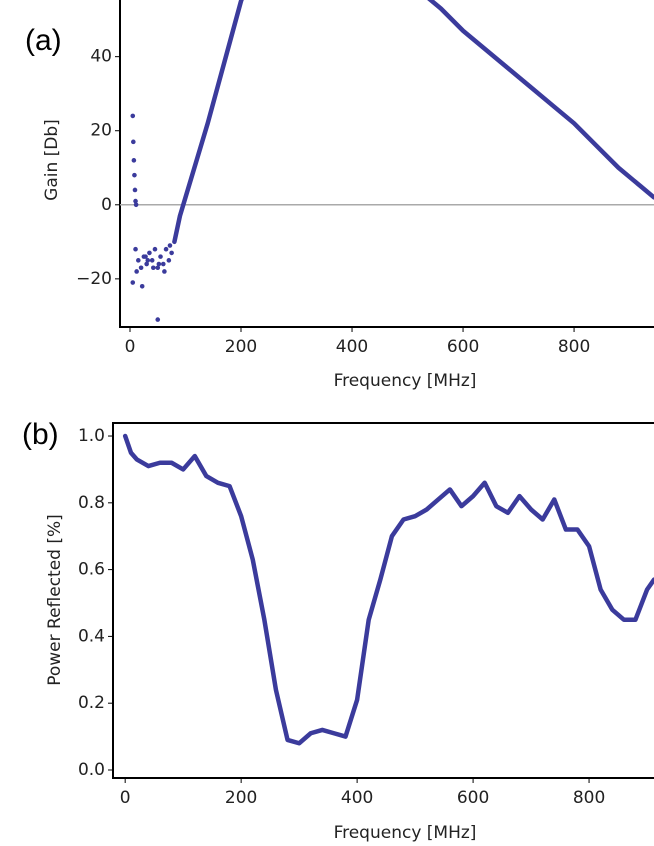  Describe the element at coordinates (101, 131) in the screenshot. I see `y-tick-label: 20` at that location.